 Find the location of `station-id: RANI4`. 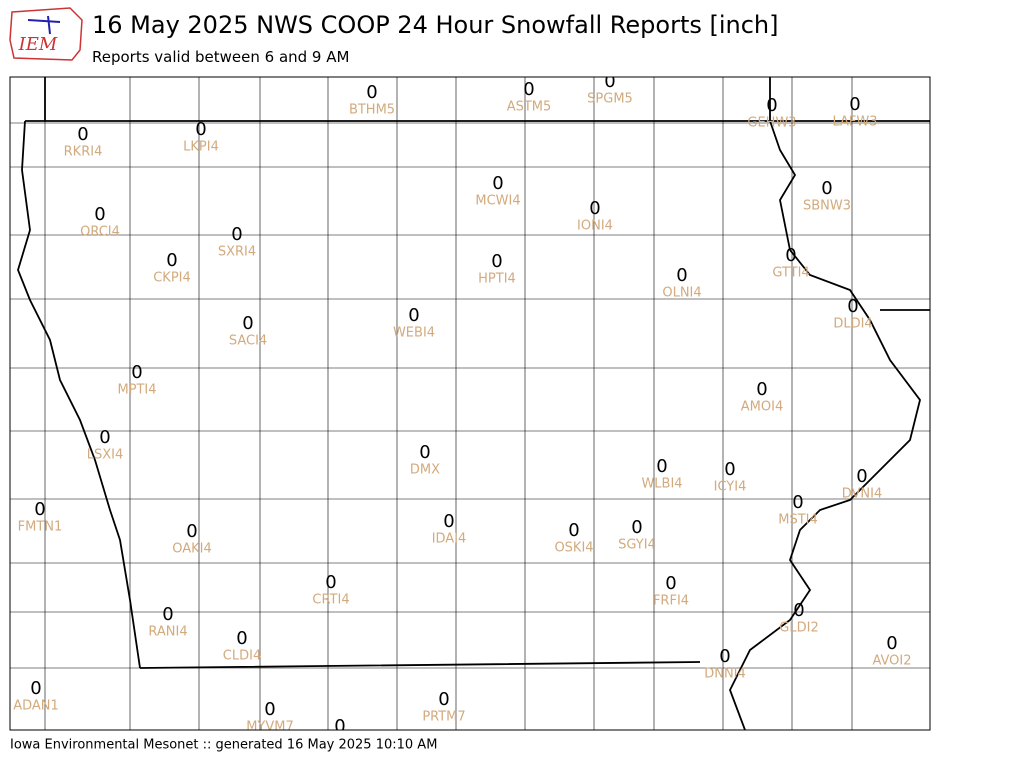

station-id: RANI4 is located at coordinates (167, 632).